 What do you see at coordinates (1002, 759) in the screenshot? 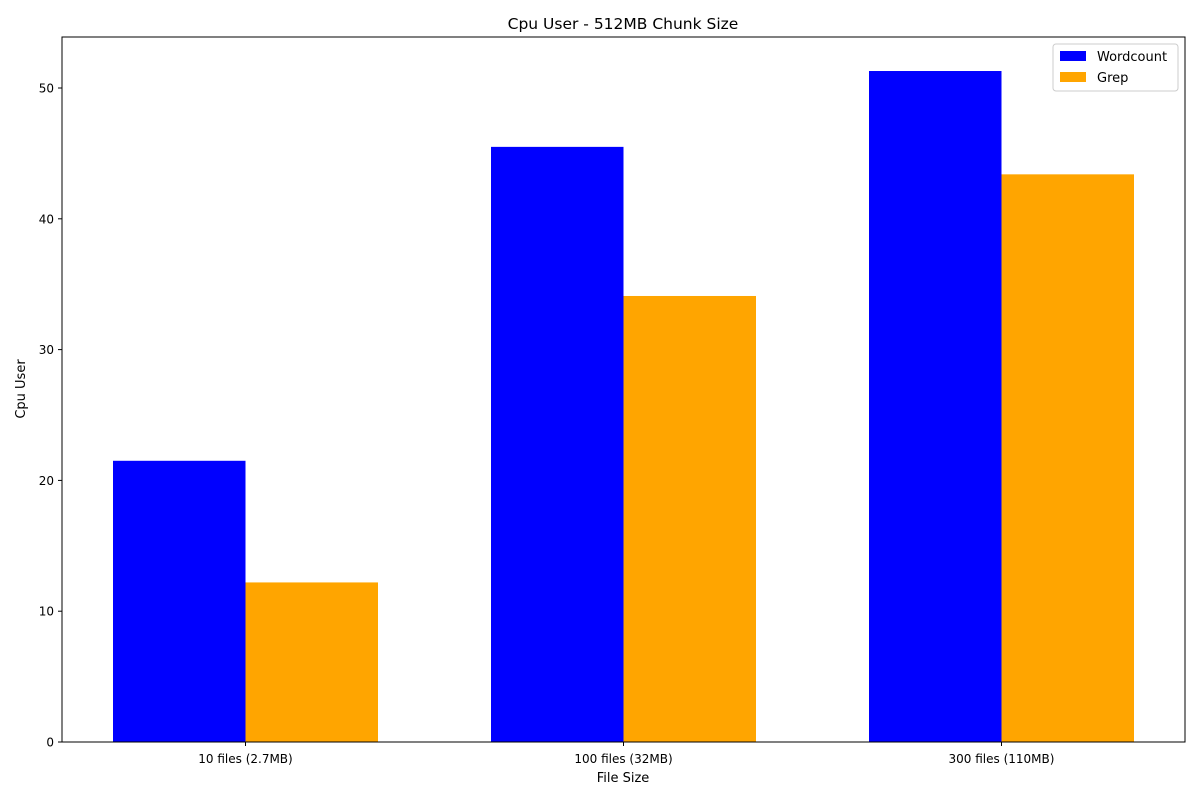
I see `x-tick-label: 300 files (110MB)` at bounding box center [1002, 759].